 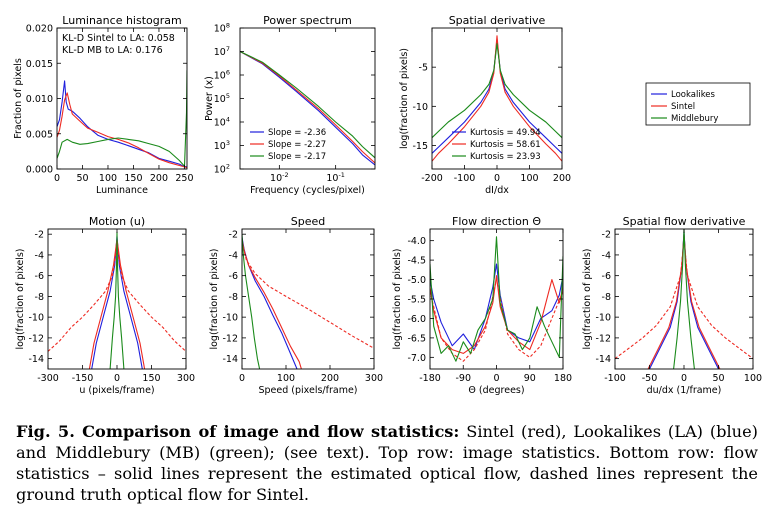 I want to click on y-tick-exponent: 5, so click(x=228, y=96).